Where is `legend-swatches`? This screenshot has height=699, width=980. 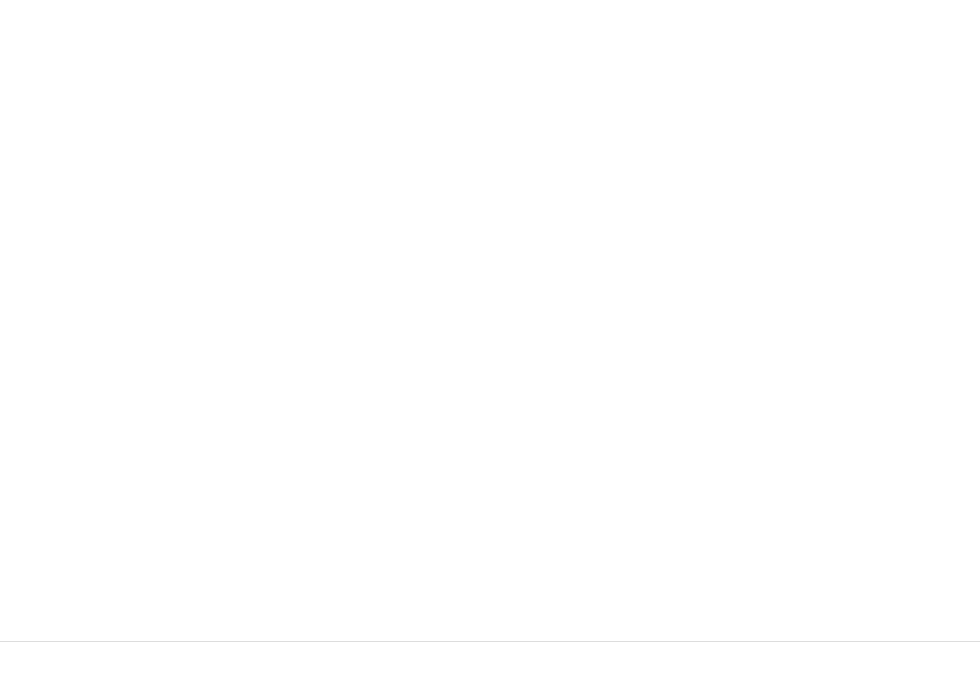
legend-swatches is located at coordinates (186, 78).